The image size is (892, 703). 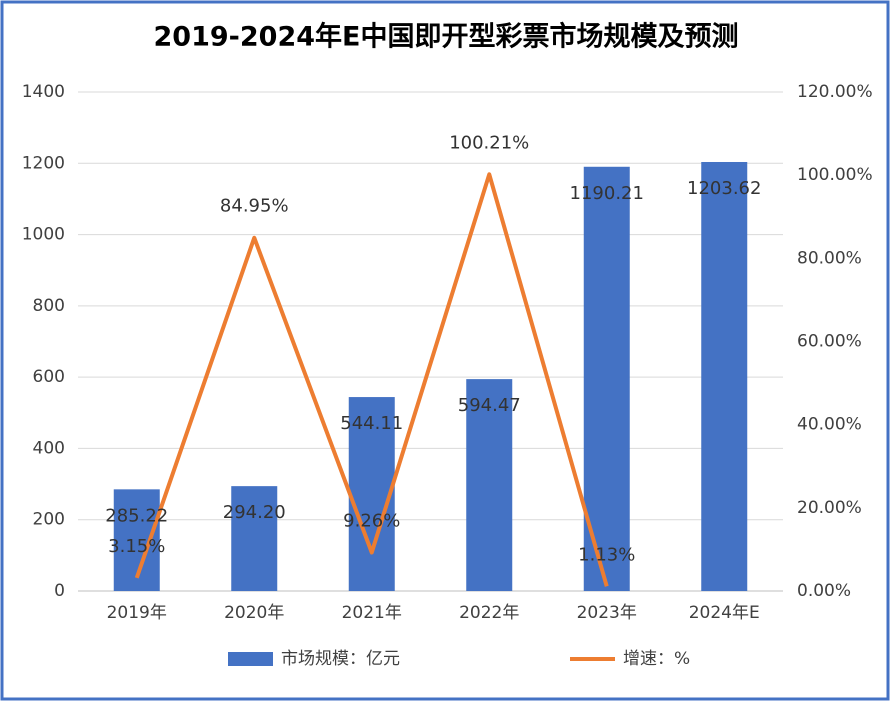 What do you see at coordinates (136, 515) in the screenshot?
I see `data-label: 285.22` at bounding box center [136, 515].